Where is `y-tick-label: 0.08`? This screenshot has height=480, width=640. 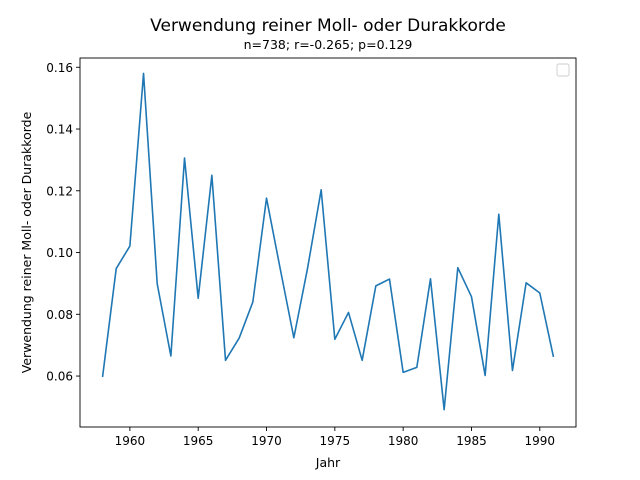
y-tick-label: 0.08 is located at coordinates (59, 315).